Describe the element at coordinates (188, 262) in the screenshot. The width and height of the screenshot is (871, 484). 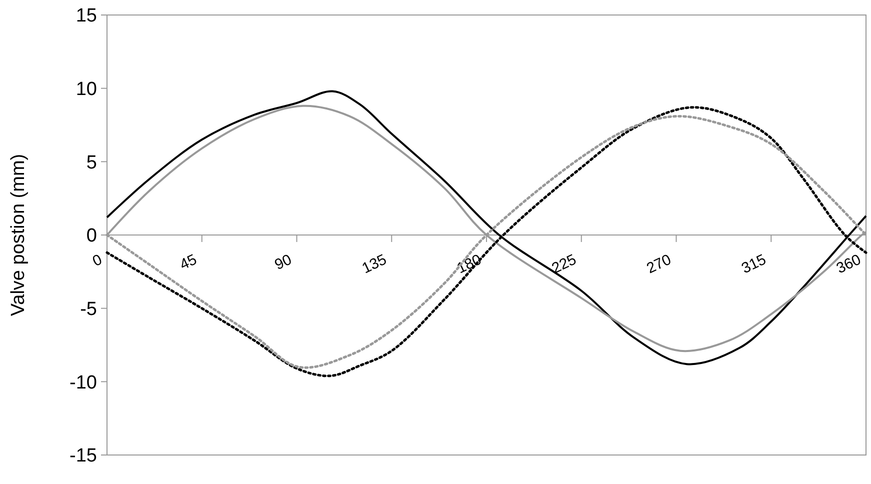
I see `x-tick-label: 45` at that location.